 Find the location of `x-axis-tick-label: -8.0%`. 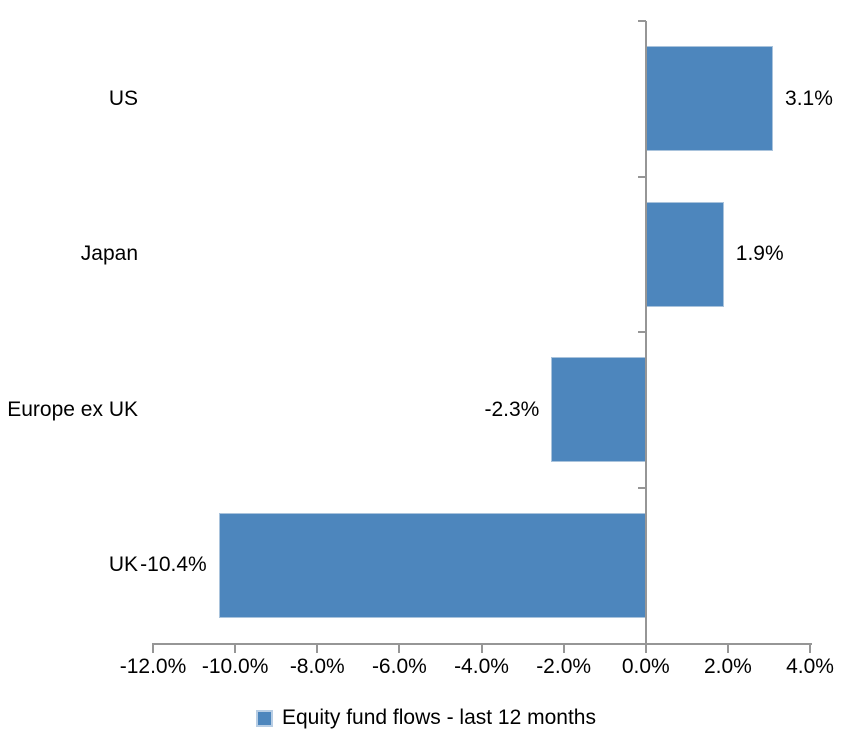

x-axis-tick-label: -8.0% is located at coordinates (317, 666).